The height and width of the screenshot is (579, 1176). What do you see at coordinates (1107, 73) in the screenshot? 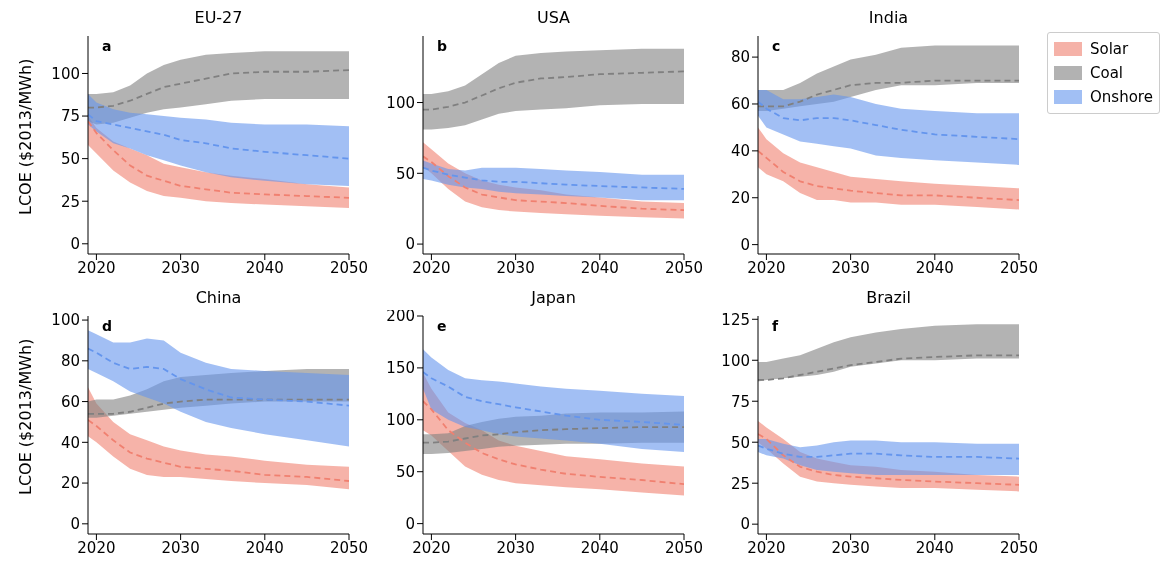
I see `legend-label: Coal` at bounding box center [1107, 73].